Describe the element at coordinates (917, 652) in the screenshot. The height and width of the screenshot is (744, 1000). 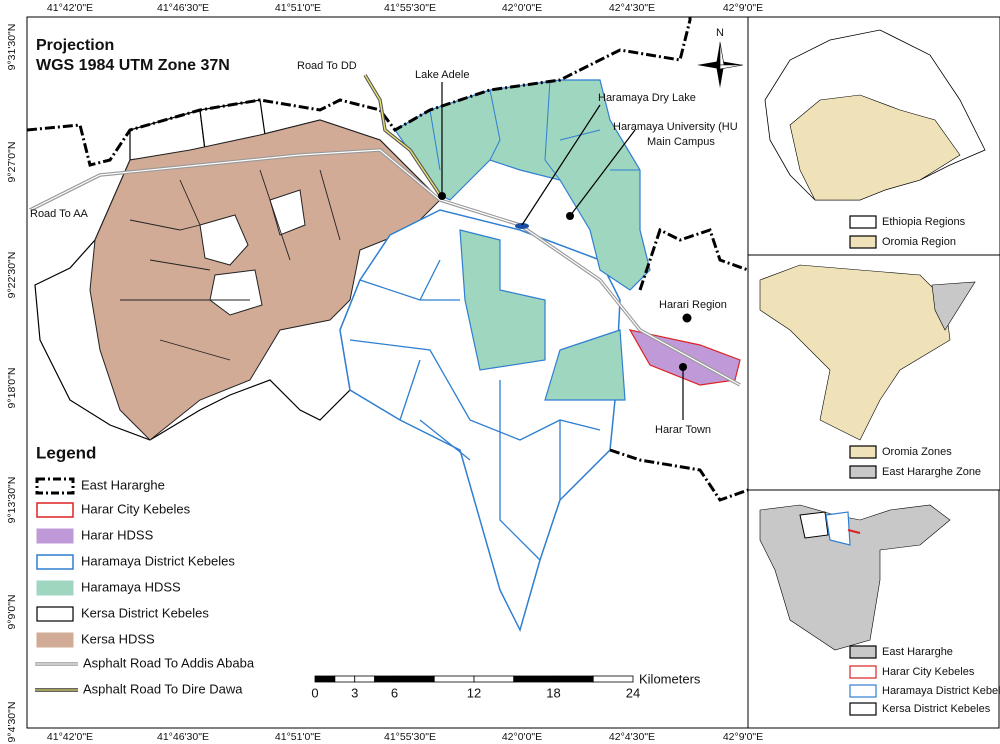
I see `inset-legend-label: East Hararghe` at that location.